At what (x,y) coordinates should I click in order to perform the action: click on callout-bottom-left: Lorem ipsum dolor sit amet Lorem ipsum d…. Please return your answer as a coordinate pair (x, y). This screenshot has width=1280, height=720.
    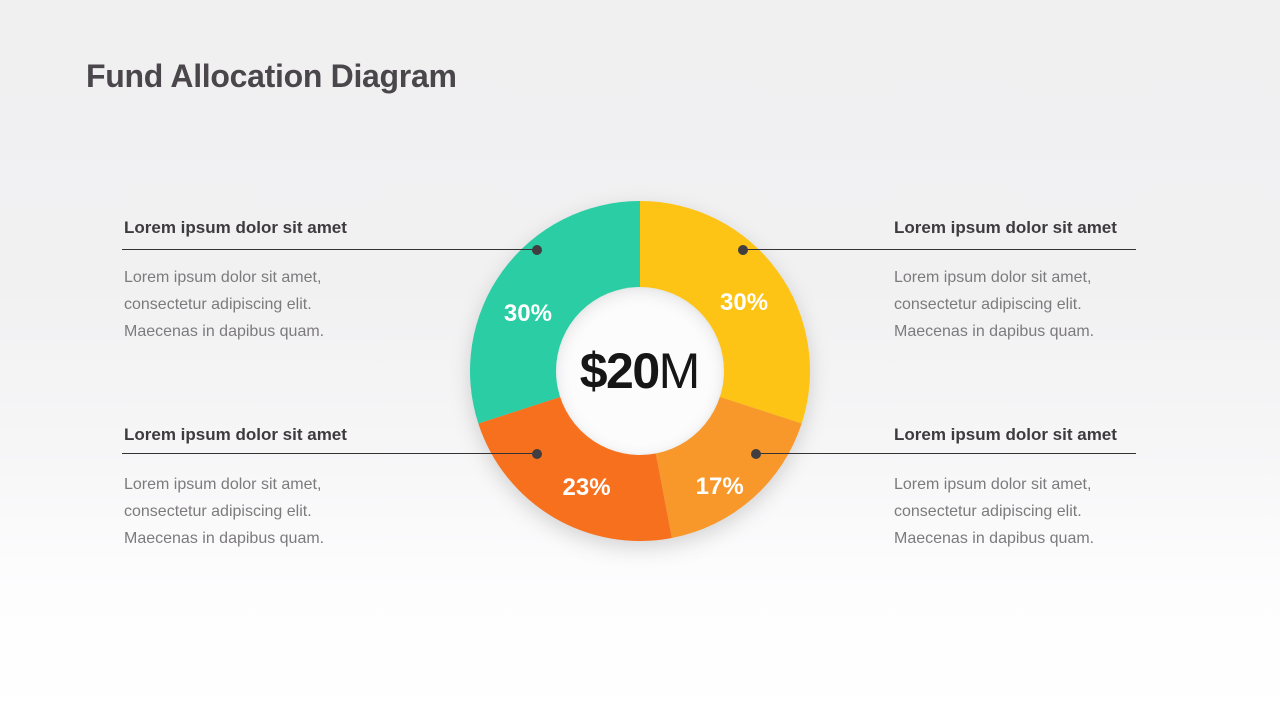
    Looking at the image, I should click on (235, 488).